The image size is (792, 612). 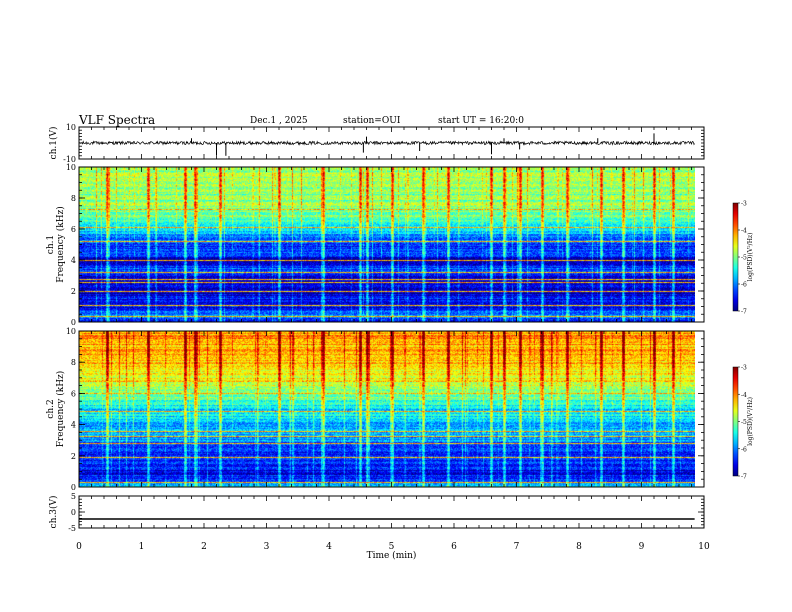 What do you see at coordinates (392, 555) in the screenshot?
I see `x-axis-label: Time (min)` at bounding box center [392, 555].